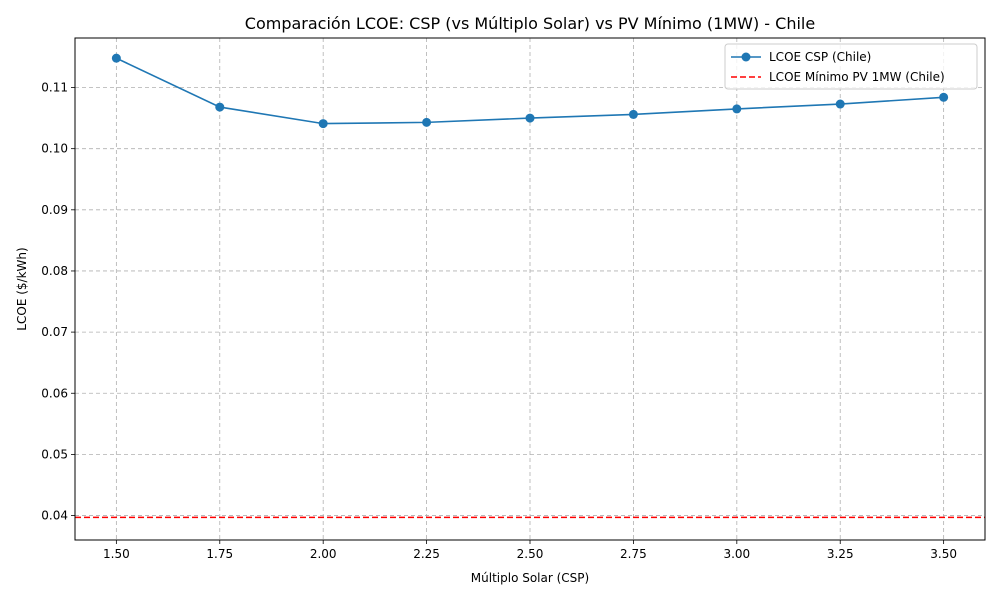  What do you see at coordinates (746, 57) in the screenshot?
I see `legend-marker-csp` at bounding box center [746, 57].